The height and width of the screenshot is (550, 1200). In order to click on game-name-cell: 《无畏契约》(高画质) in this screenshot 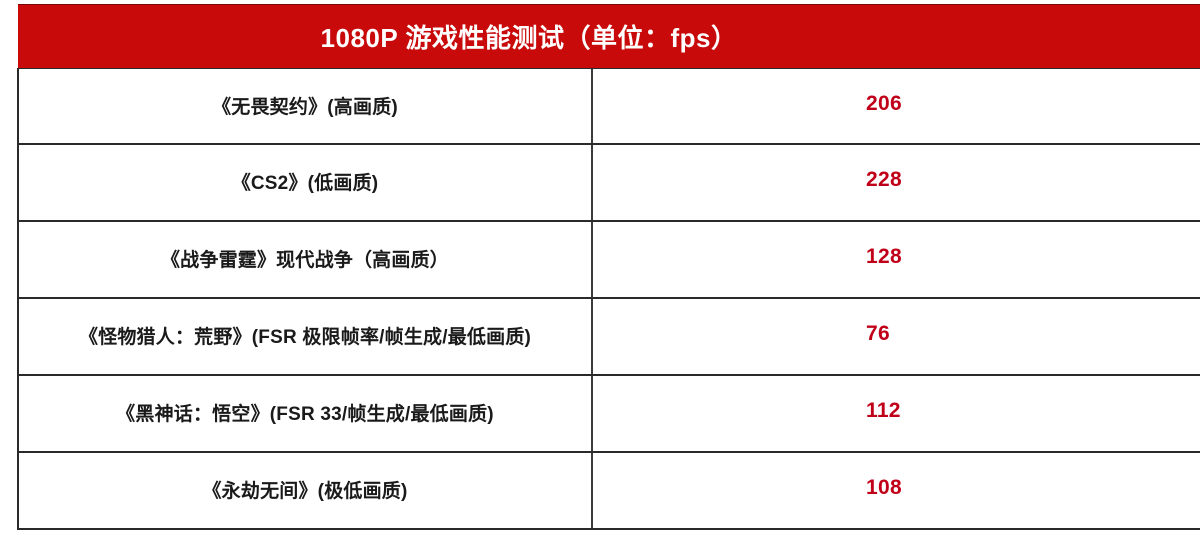, I will do `click(306, 106)`.